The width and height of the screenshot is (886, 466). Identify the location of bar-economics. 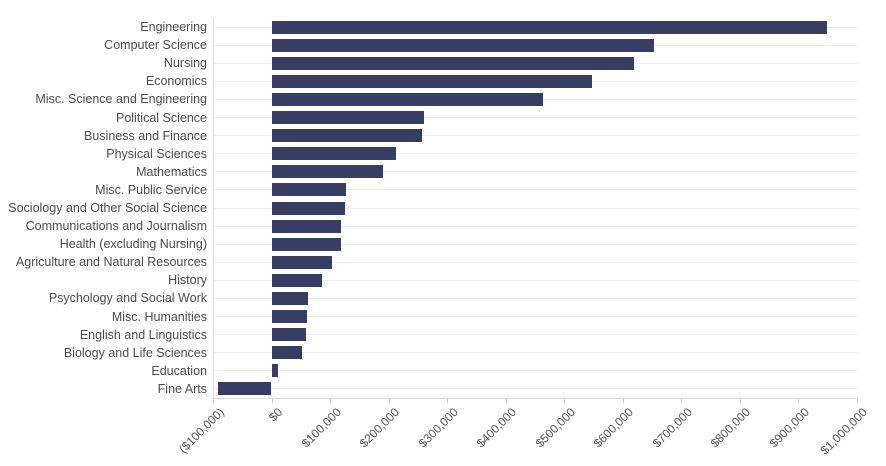
(432, 81).